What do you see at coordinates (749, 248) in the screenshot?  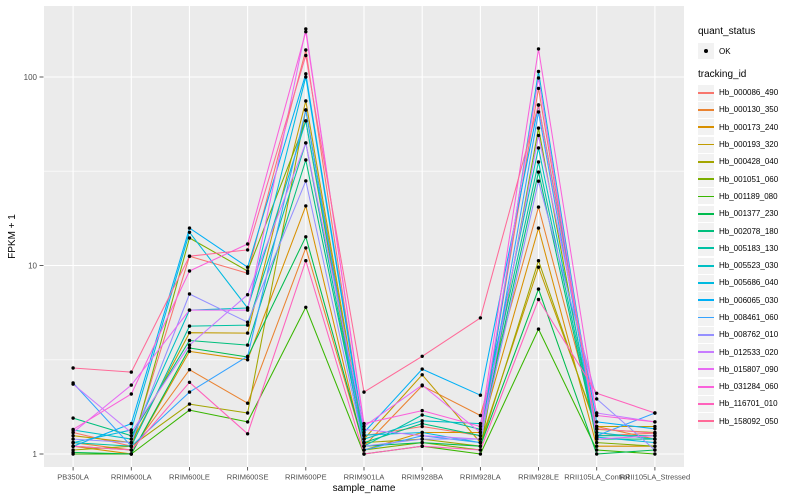 I see `legend-item-label: Hb_005183_130` at bounding box center [749, 248].